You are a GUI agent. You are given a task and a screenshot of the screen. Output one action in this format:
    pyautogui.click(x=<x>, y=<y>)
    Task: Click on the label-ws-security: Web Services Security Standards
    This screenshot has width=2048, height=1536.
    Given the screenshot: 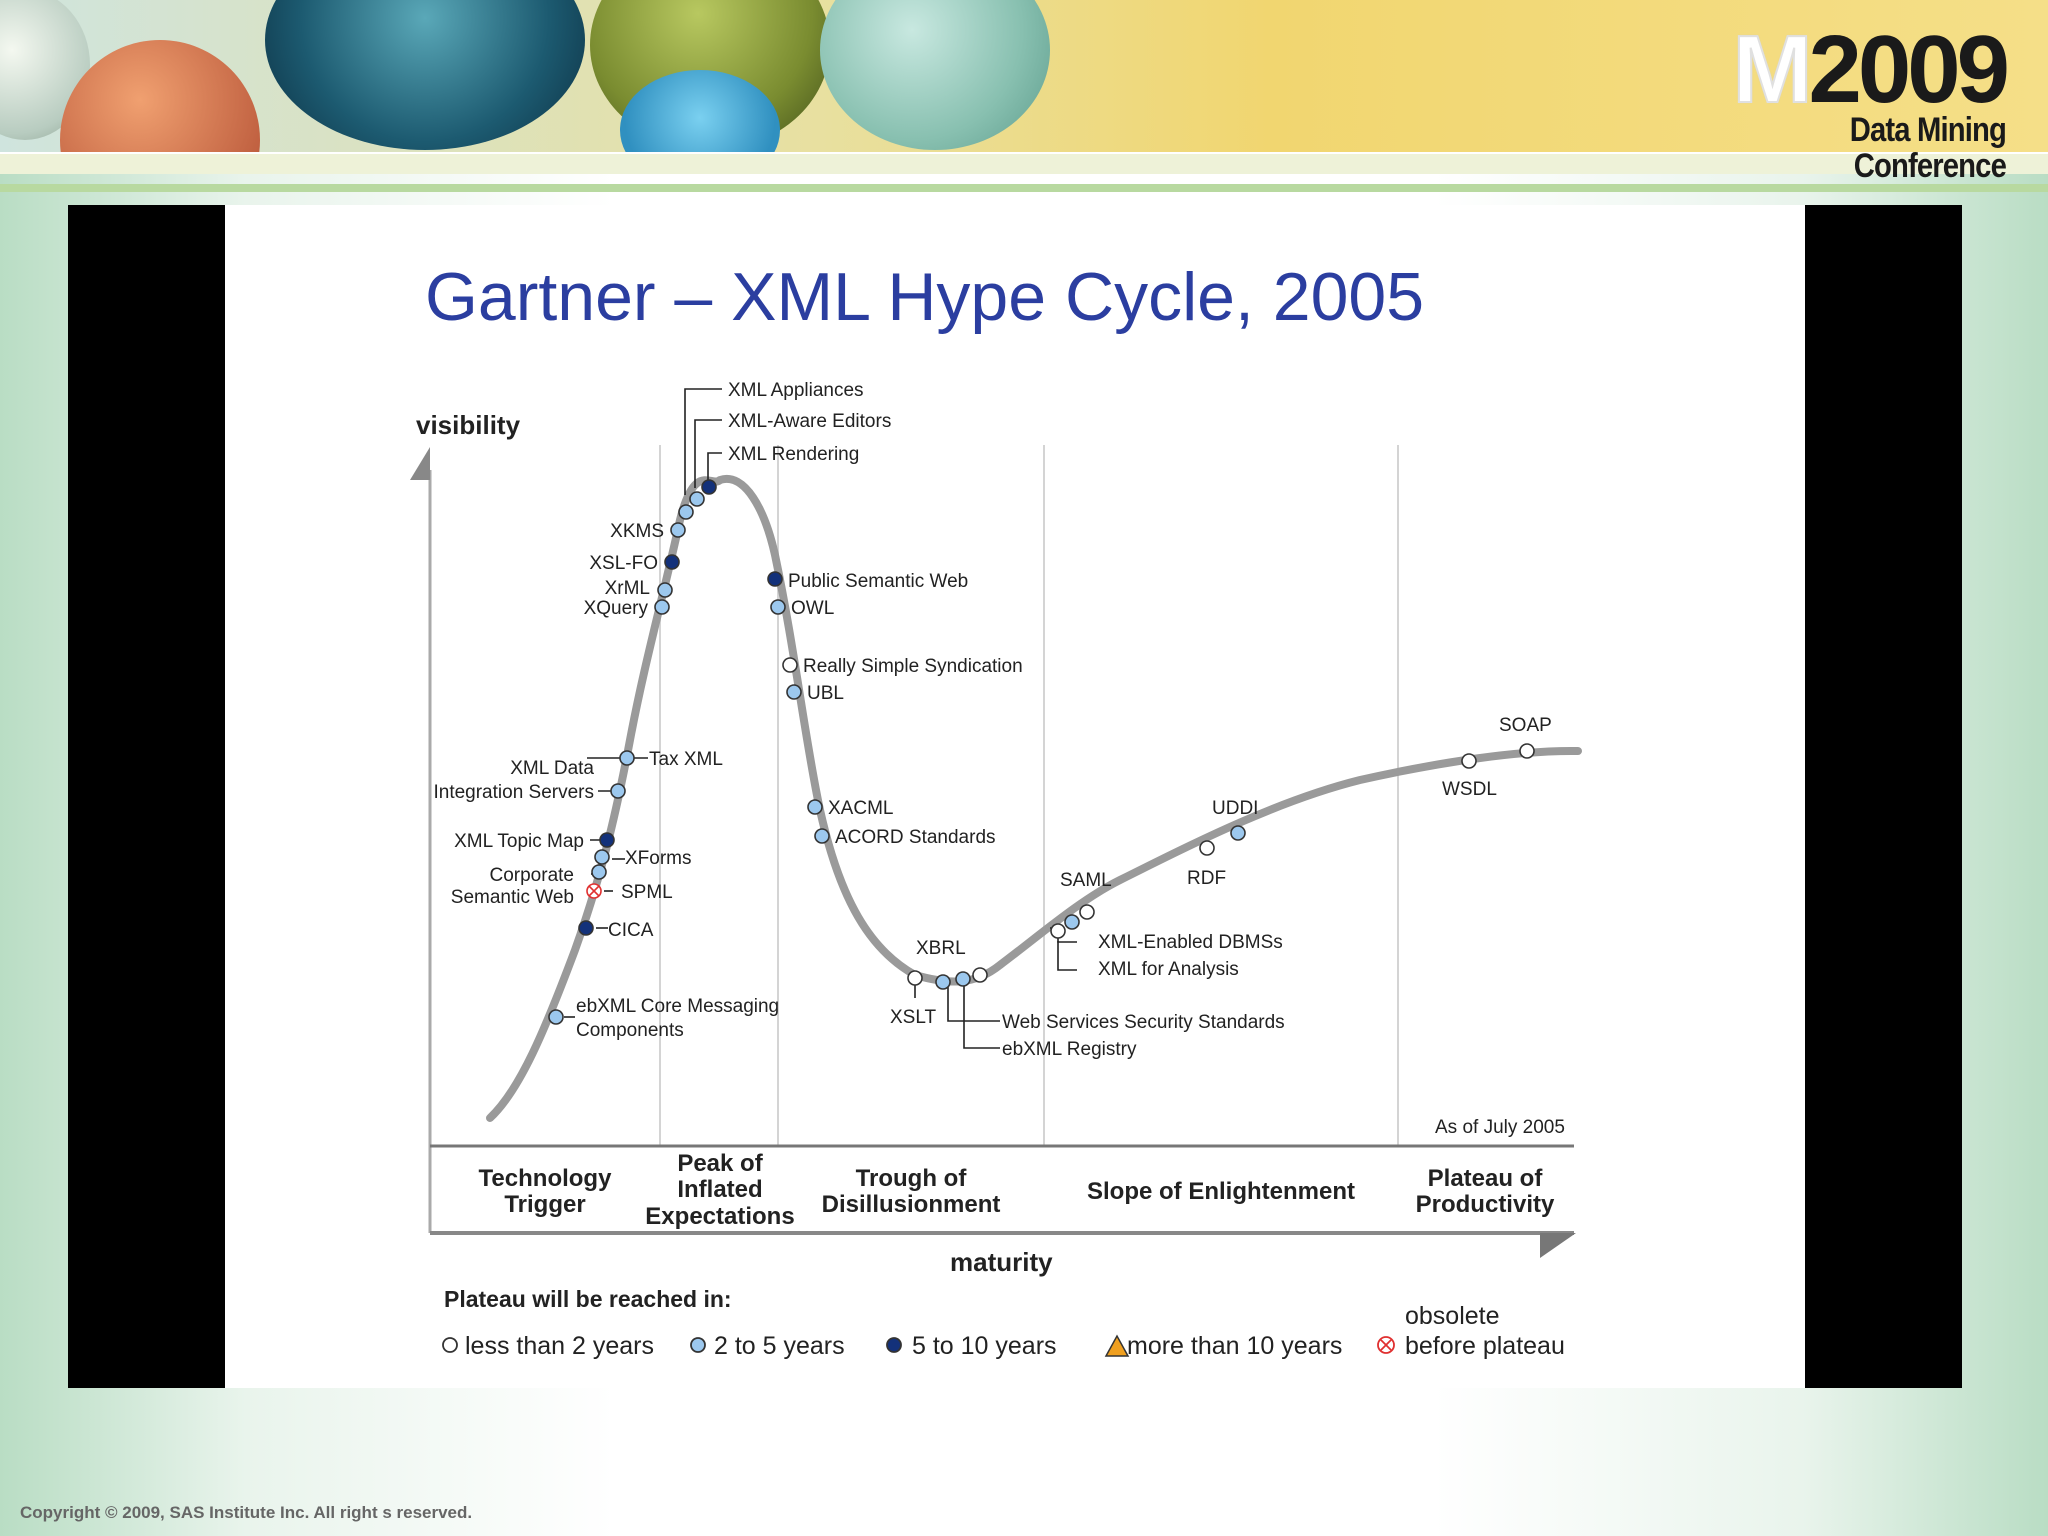 What is the action you would take?
    pyautogui.click(x=1143, y=1022)
    